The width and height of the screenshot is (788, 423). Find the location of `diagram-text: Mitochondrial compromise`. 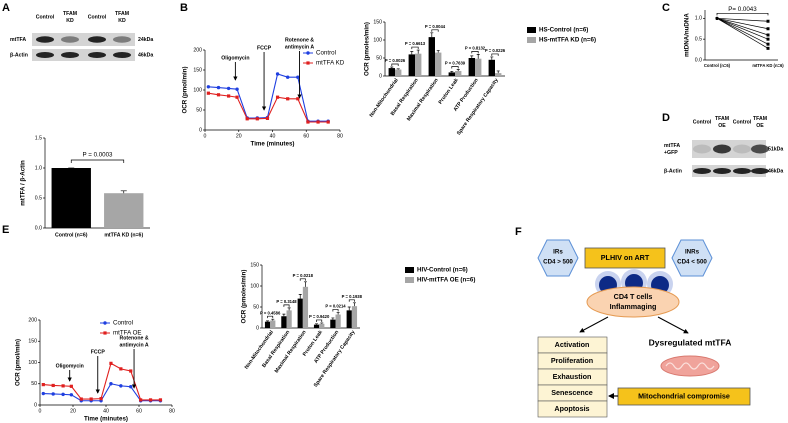

diagram-text: Mitochondrial compromise is located at coordinates (684, 395).